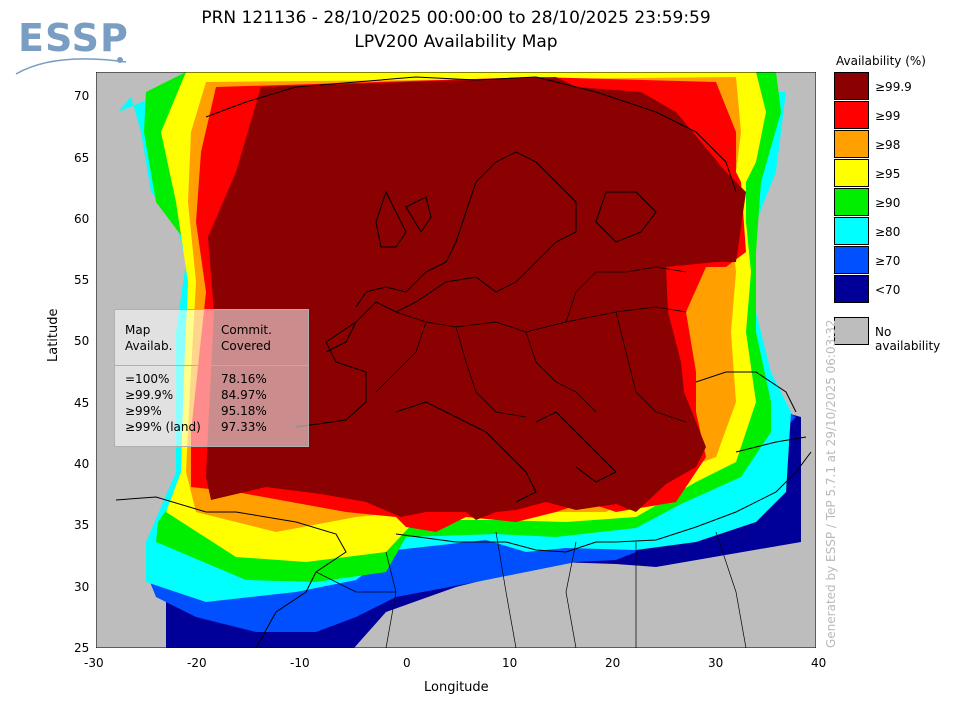 Image resolution: width=960 pixels, height=720 pixels. I want to click on legend-label: ≥99.9, so click(893, 87).